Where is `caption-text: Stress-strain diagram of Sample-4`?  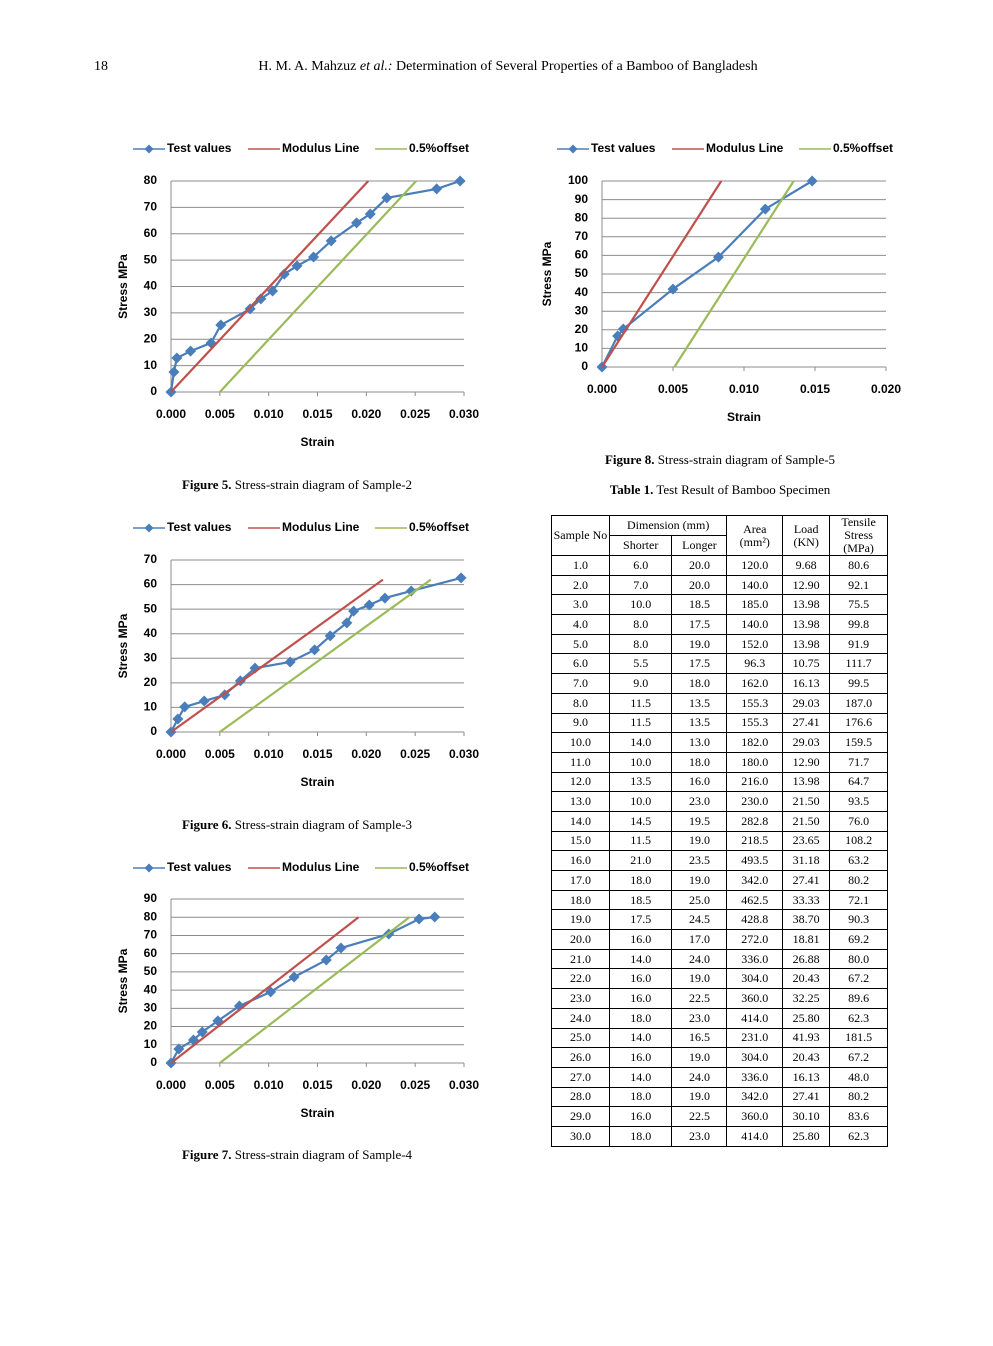
caption-text: Stress-strain diagram of Sample-4 is located at coordinates (324, 1154).